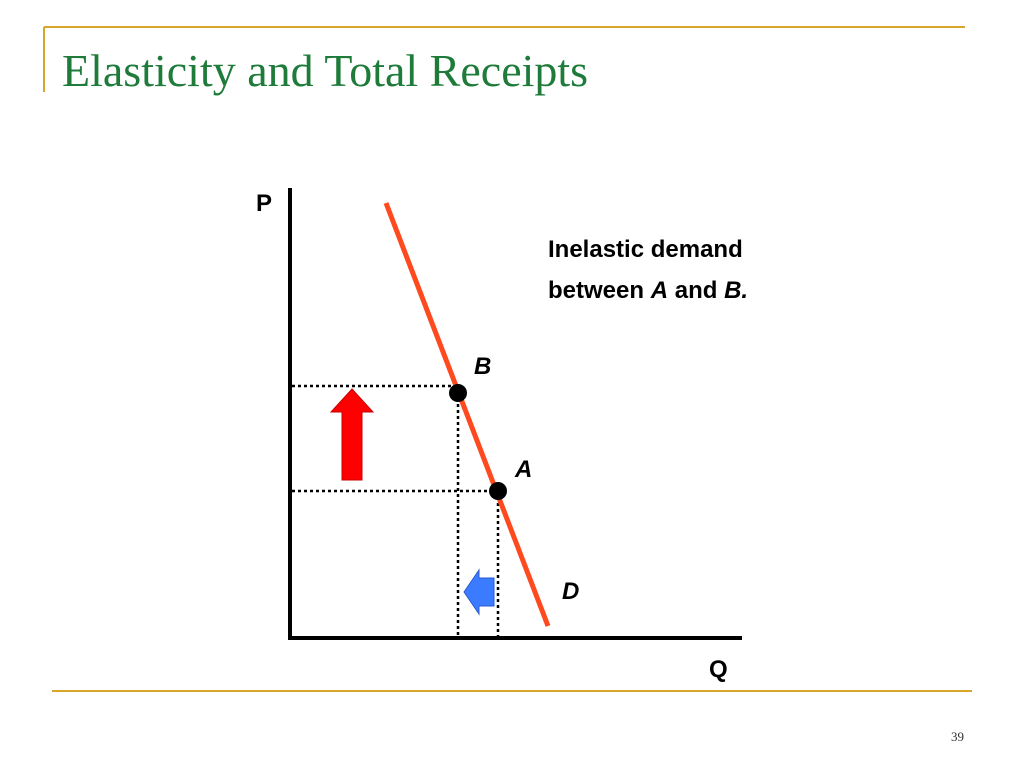  Describe the element at coordinates (264, 203) in the screenshot. I see `y-axis-label: P` at that location.